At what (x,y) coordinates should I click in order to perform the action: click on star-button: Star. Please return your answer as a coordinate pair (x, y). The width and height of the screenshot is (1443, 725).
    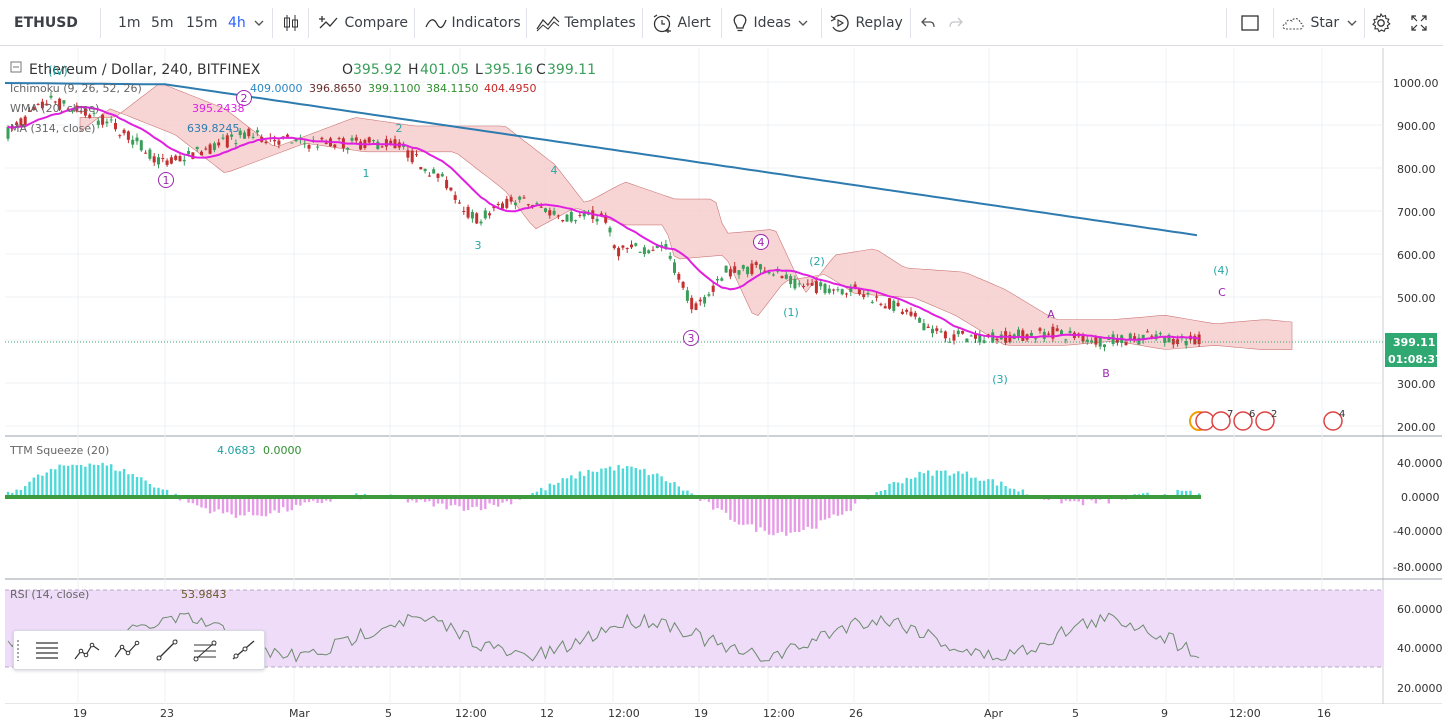
    Looking at the image, I should click on (1319, 23).